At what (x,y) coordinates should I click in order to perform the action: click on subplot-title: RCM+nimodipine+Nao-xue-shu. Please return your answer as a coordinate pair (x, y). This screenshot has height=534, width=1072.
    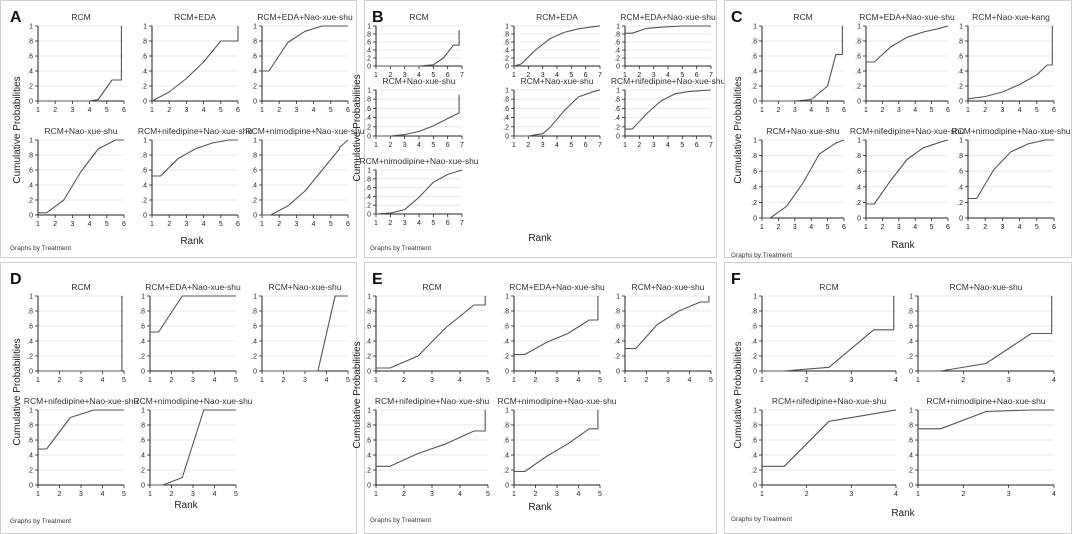
    Looking at the image, I should click on (418, 161).